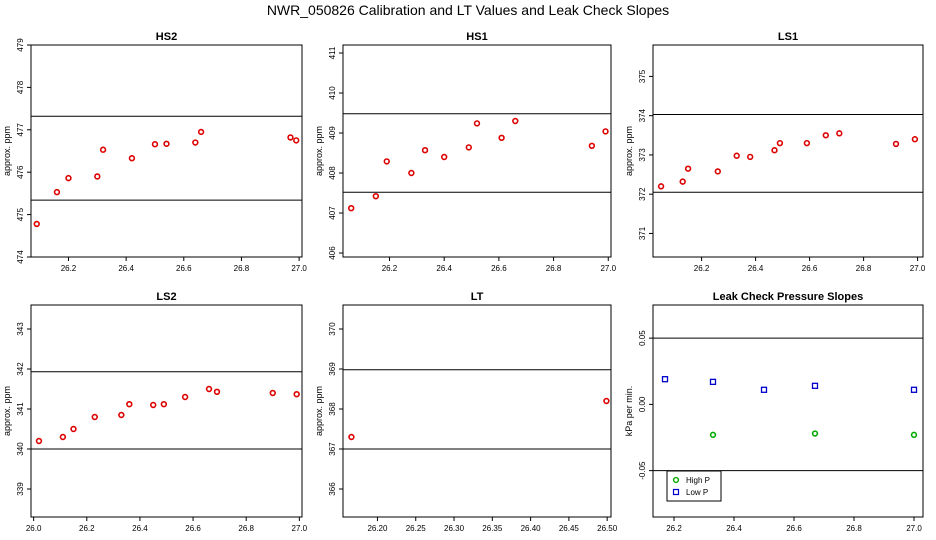  What do you see at coordinates (642, 233) in the screenshot?
I see `y-tick-label: 371` at bounding box center [642, 233].